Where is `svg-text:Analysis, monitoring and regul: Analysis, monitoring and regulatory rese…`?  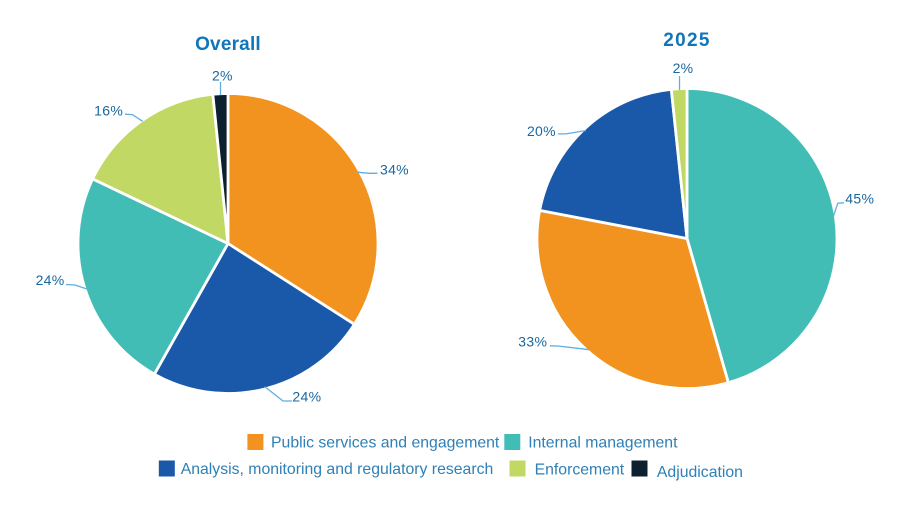
svg-text:Analysis, monitoring and regul: Analysis, monitoring and regulatory rese… is located at coordinates (337, 469).